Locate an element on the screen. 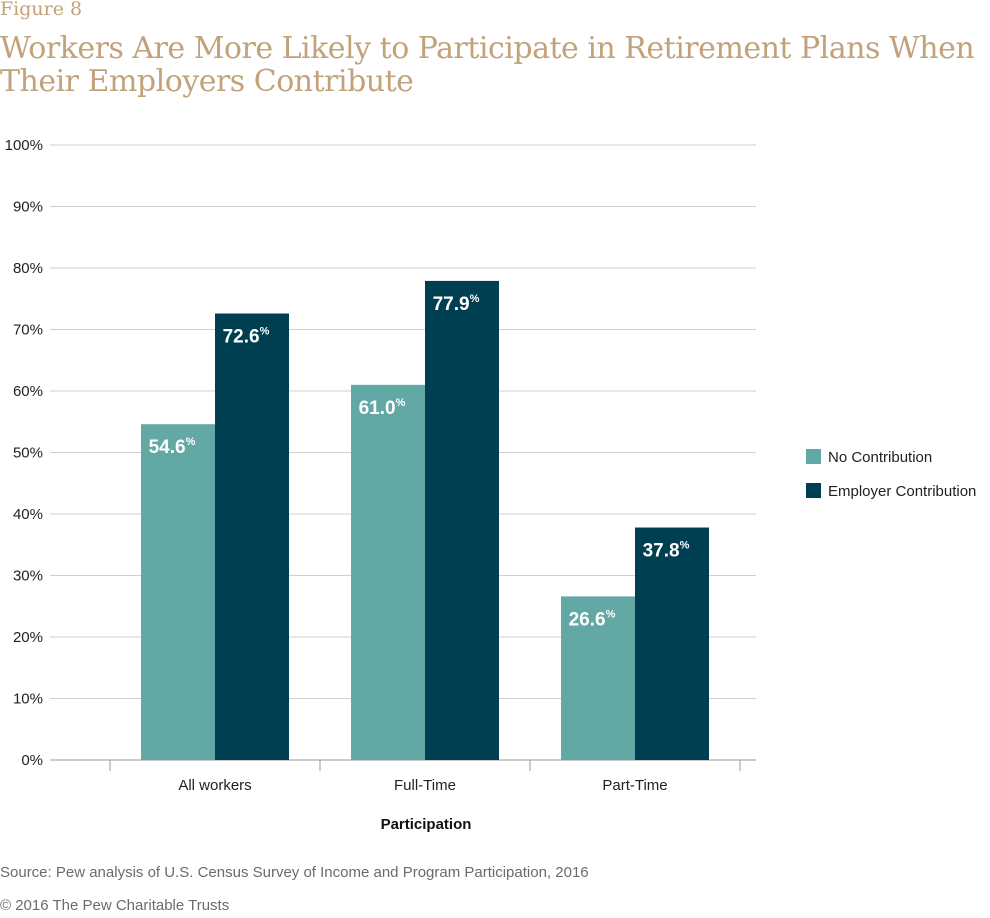 The image size is (990, 918). y-tick-label: 70% is located at coordinates (28, 330).